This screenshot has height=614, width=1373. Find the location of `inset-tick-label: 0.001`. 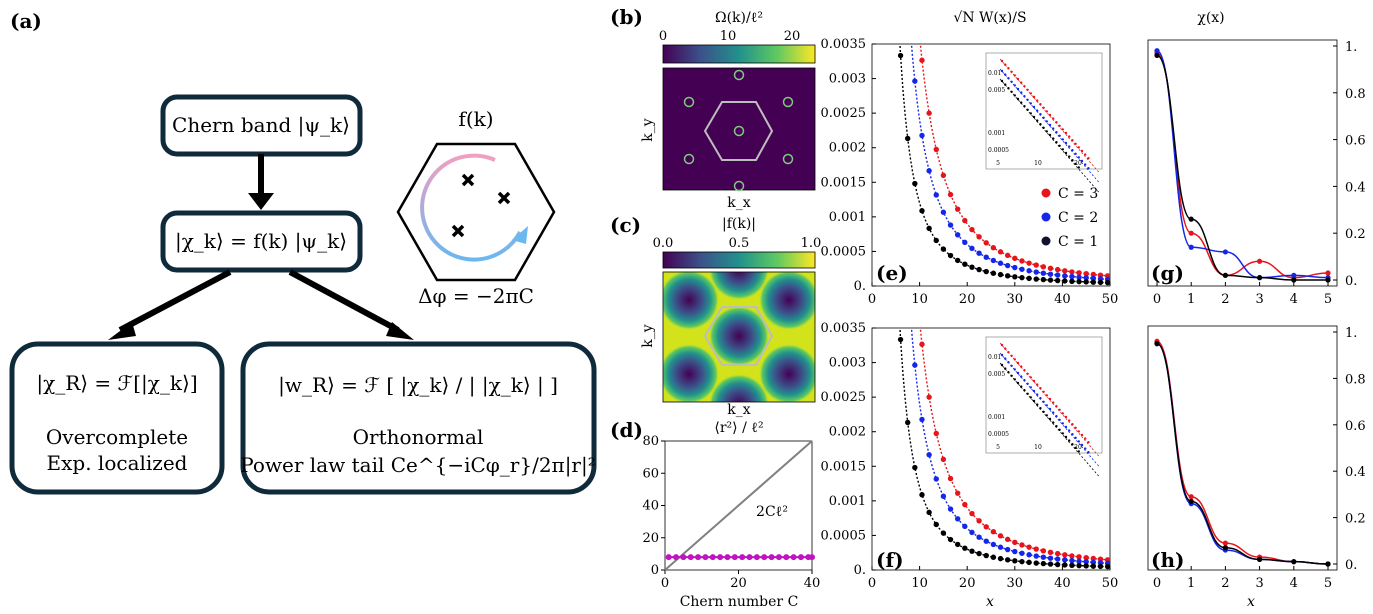

inset-tick-label: 0.001 is located at coordinates (996, 133).